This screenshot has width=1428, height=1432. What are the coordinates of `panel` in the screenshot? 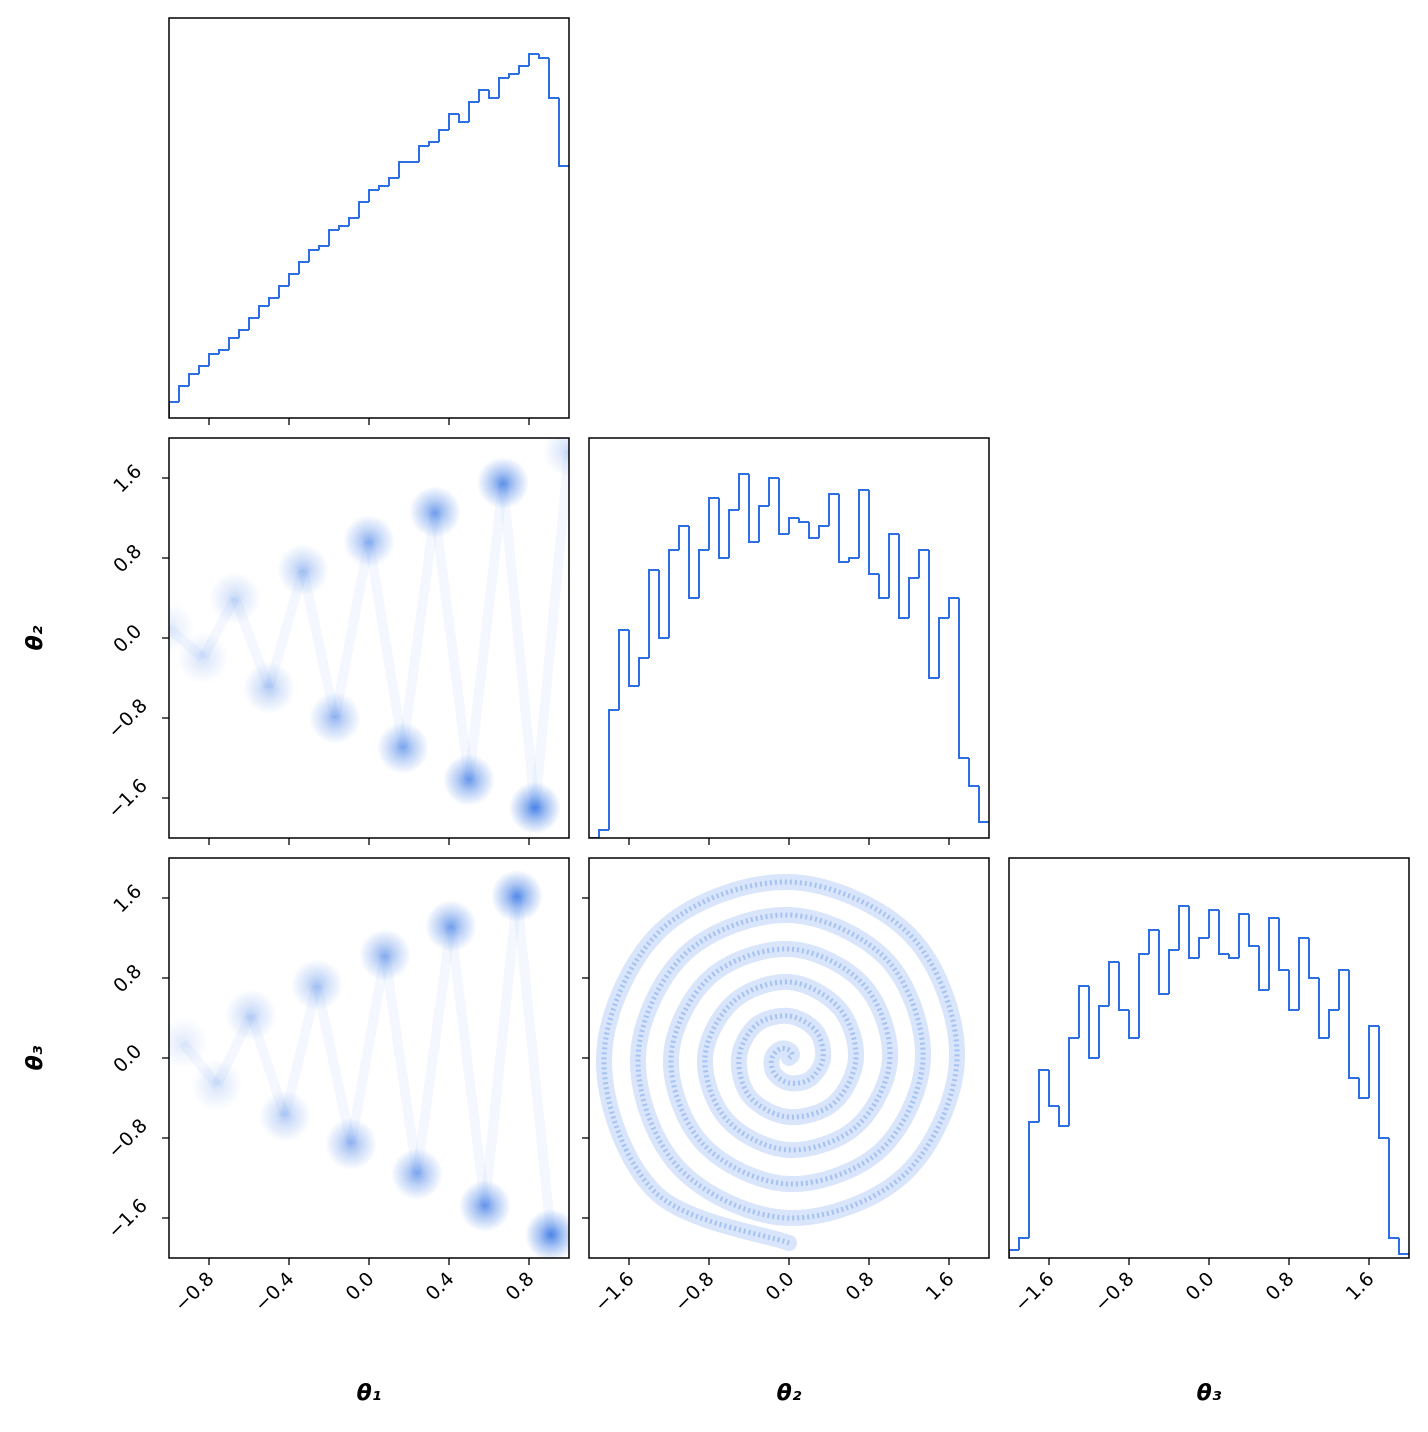 It's located at (789, 641).